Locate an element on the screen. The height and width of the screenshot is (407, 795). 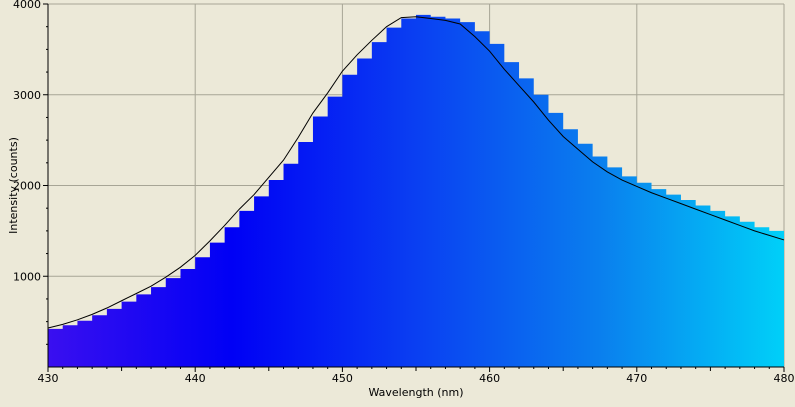
x-tick-label: 450 is located at coordinates (342, 378).